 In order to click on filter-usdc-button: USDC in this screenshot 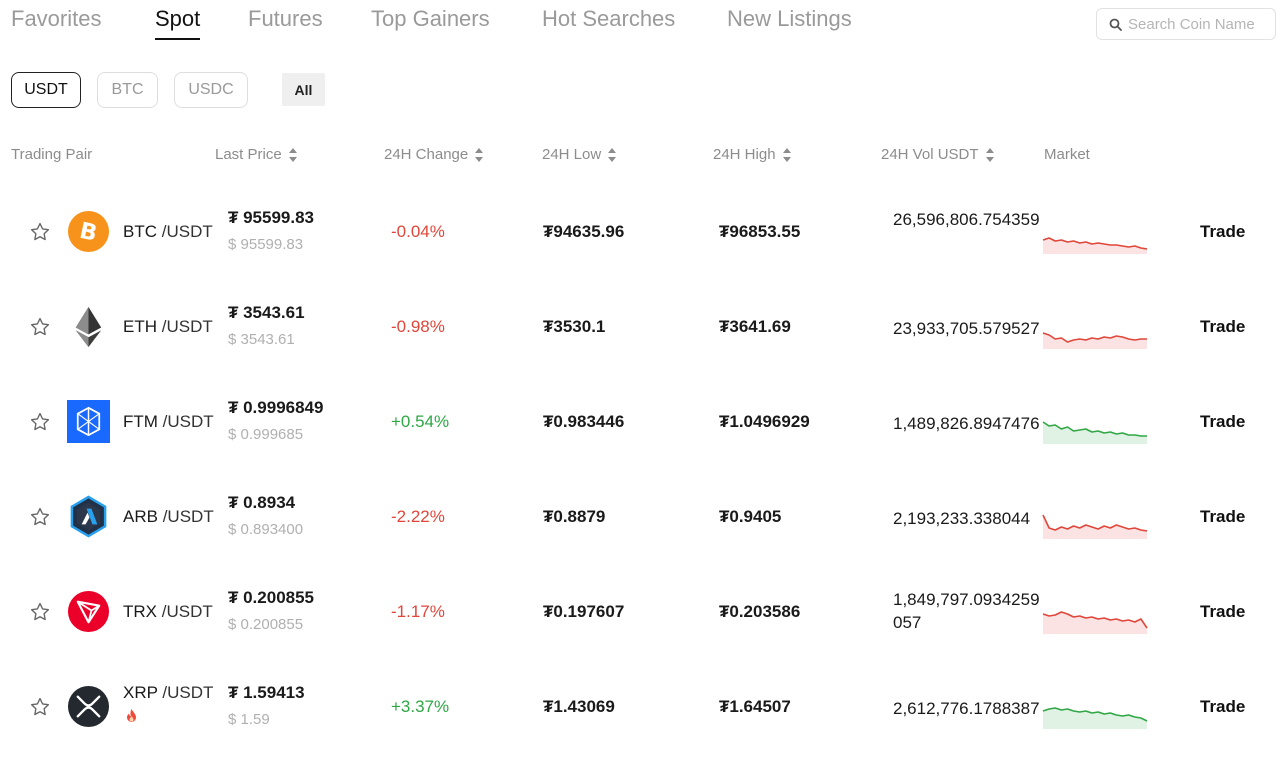, I will do `click(211, 90)`.